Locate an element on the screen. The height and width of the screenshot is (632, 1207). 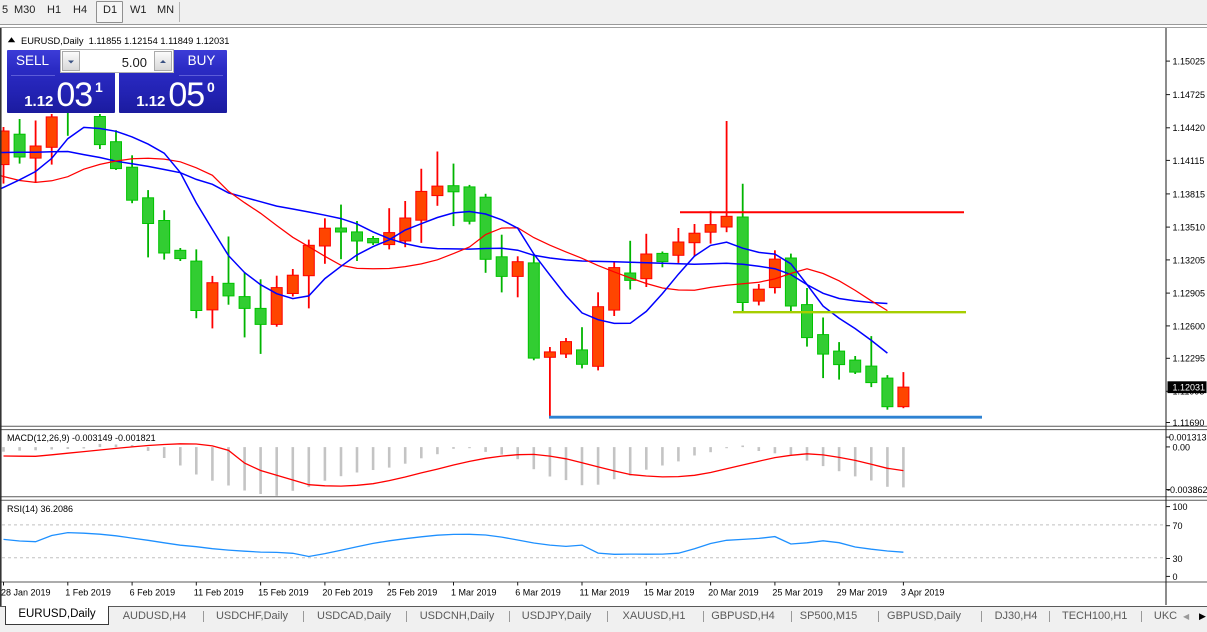
svg-text: 1.14725 is located at coordinates (1189, 95).